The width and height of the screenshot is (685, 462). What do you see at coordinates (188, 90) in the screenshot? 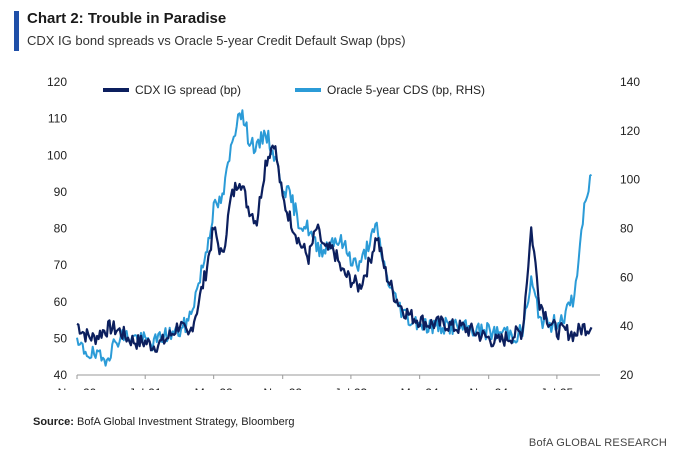
I see `legend-cdx-label: CDX IG spread (bp)` at bounding box center [188, 90].